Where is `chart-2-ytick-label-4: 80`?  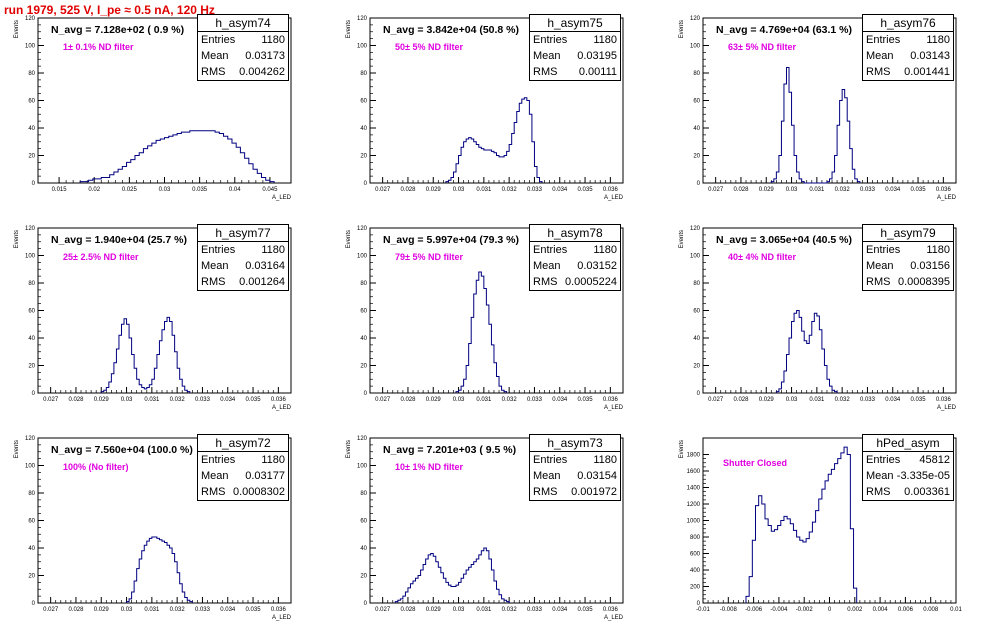
chart-2-ytick-label-4: 80 is located at coordinates (696, 74).